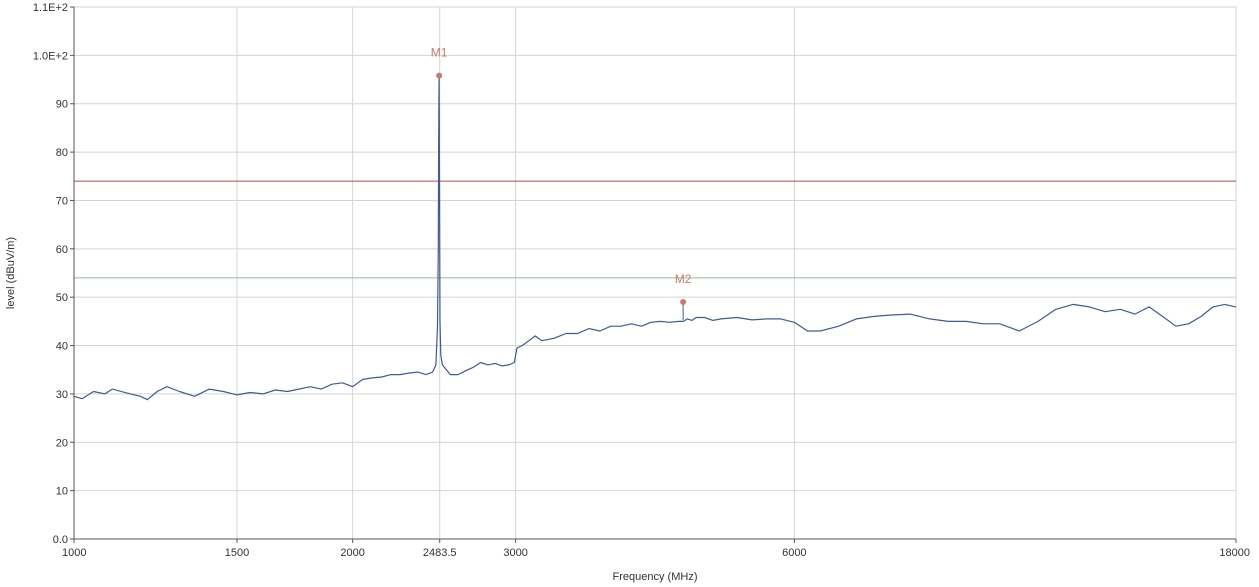 This screenshot has width=1259, height=587. What do you see at coordinates (352, 553) in the screenshot?
I see `x-tick-label: 2000` at bounding box center [352, 553].